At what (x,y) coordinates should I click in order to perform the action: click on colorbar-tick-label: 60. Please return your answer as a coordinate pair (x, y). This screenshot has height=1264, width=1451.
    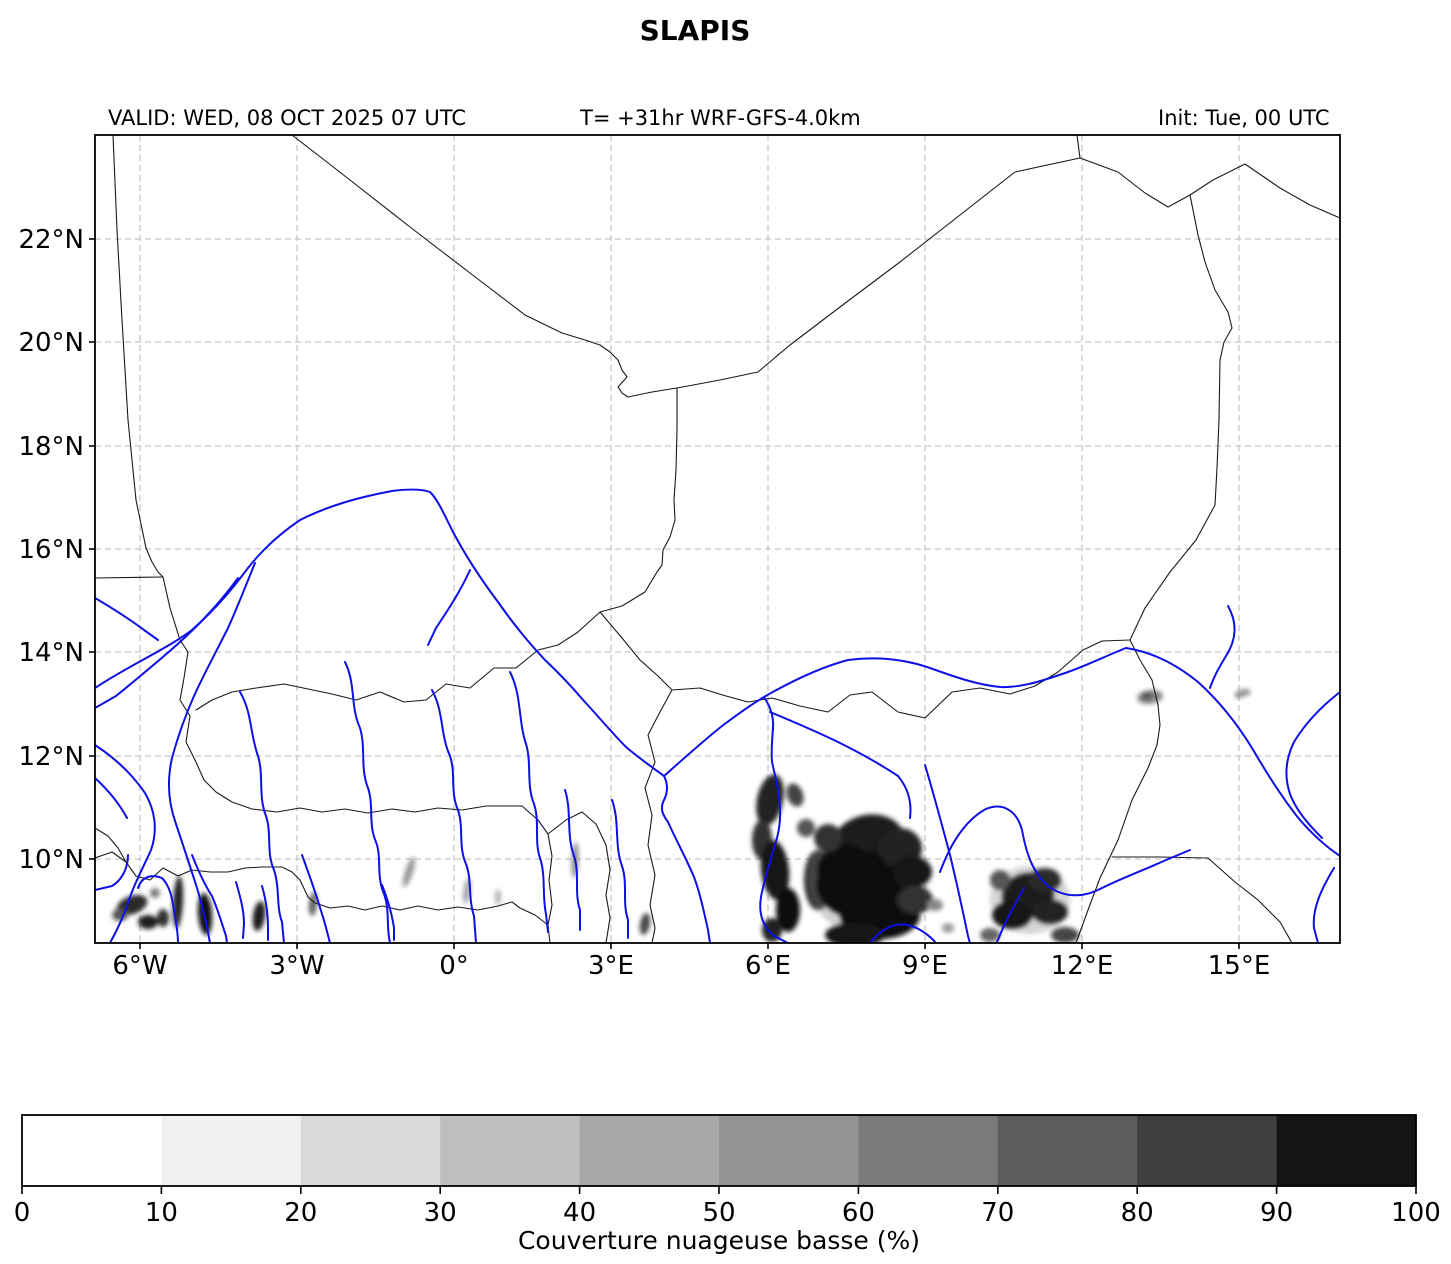
    Looking at the image, I should click on (858, 1213).